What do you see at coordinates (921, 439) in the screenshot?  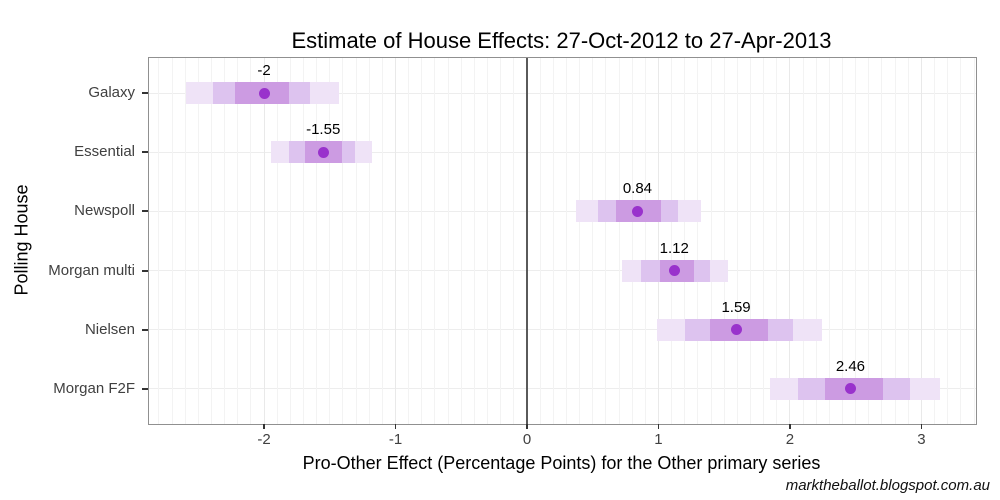 I see `x-tick-label: 3` at bounding box center [921, 439].